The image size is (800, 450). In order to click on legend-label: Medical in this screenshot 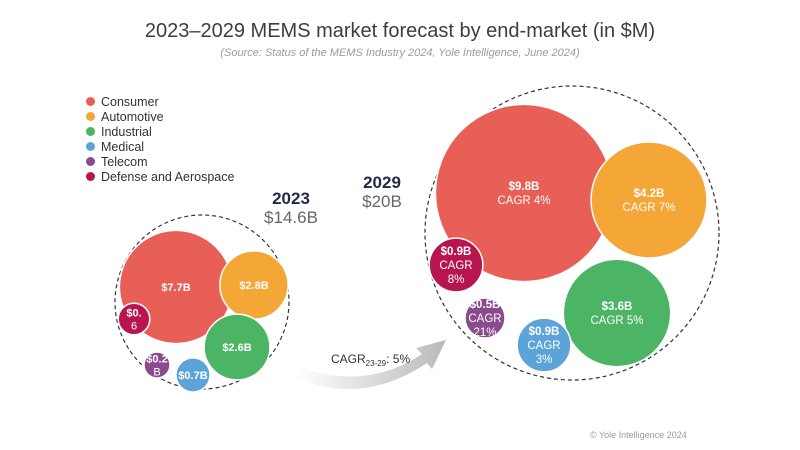, I will do `click(123, 146)`.